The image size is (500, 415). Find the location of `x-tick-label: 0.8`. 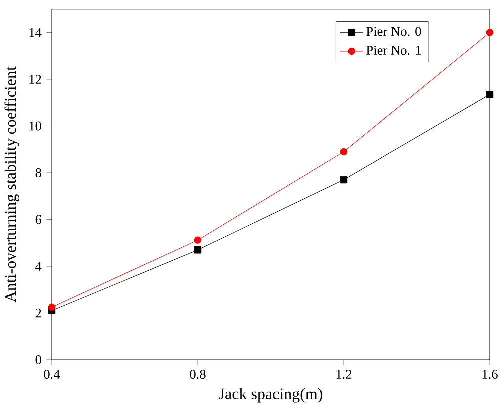

x-tick-label: 0.8 is located at coordinates (198, 375).